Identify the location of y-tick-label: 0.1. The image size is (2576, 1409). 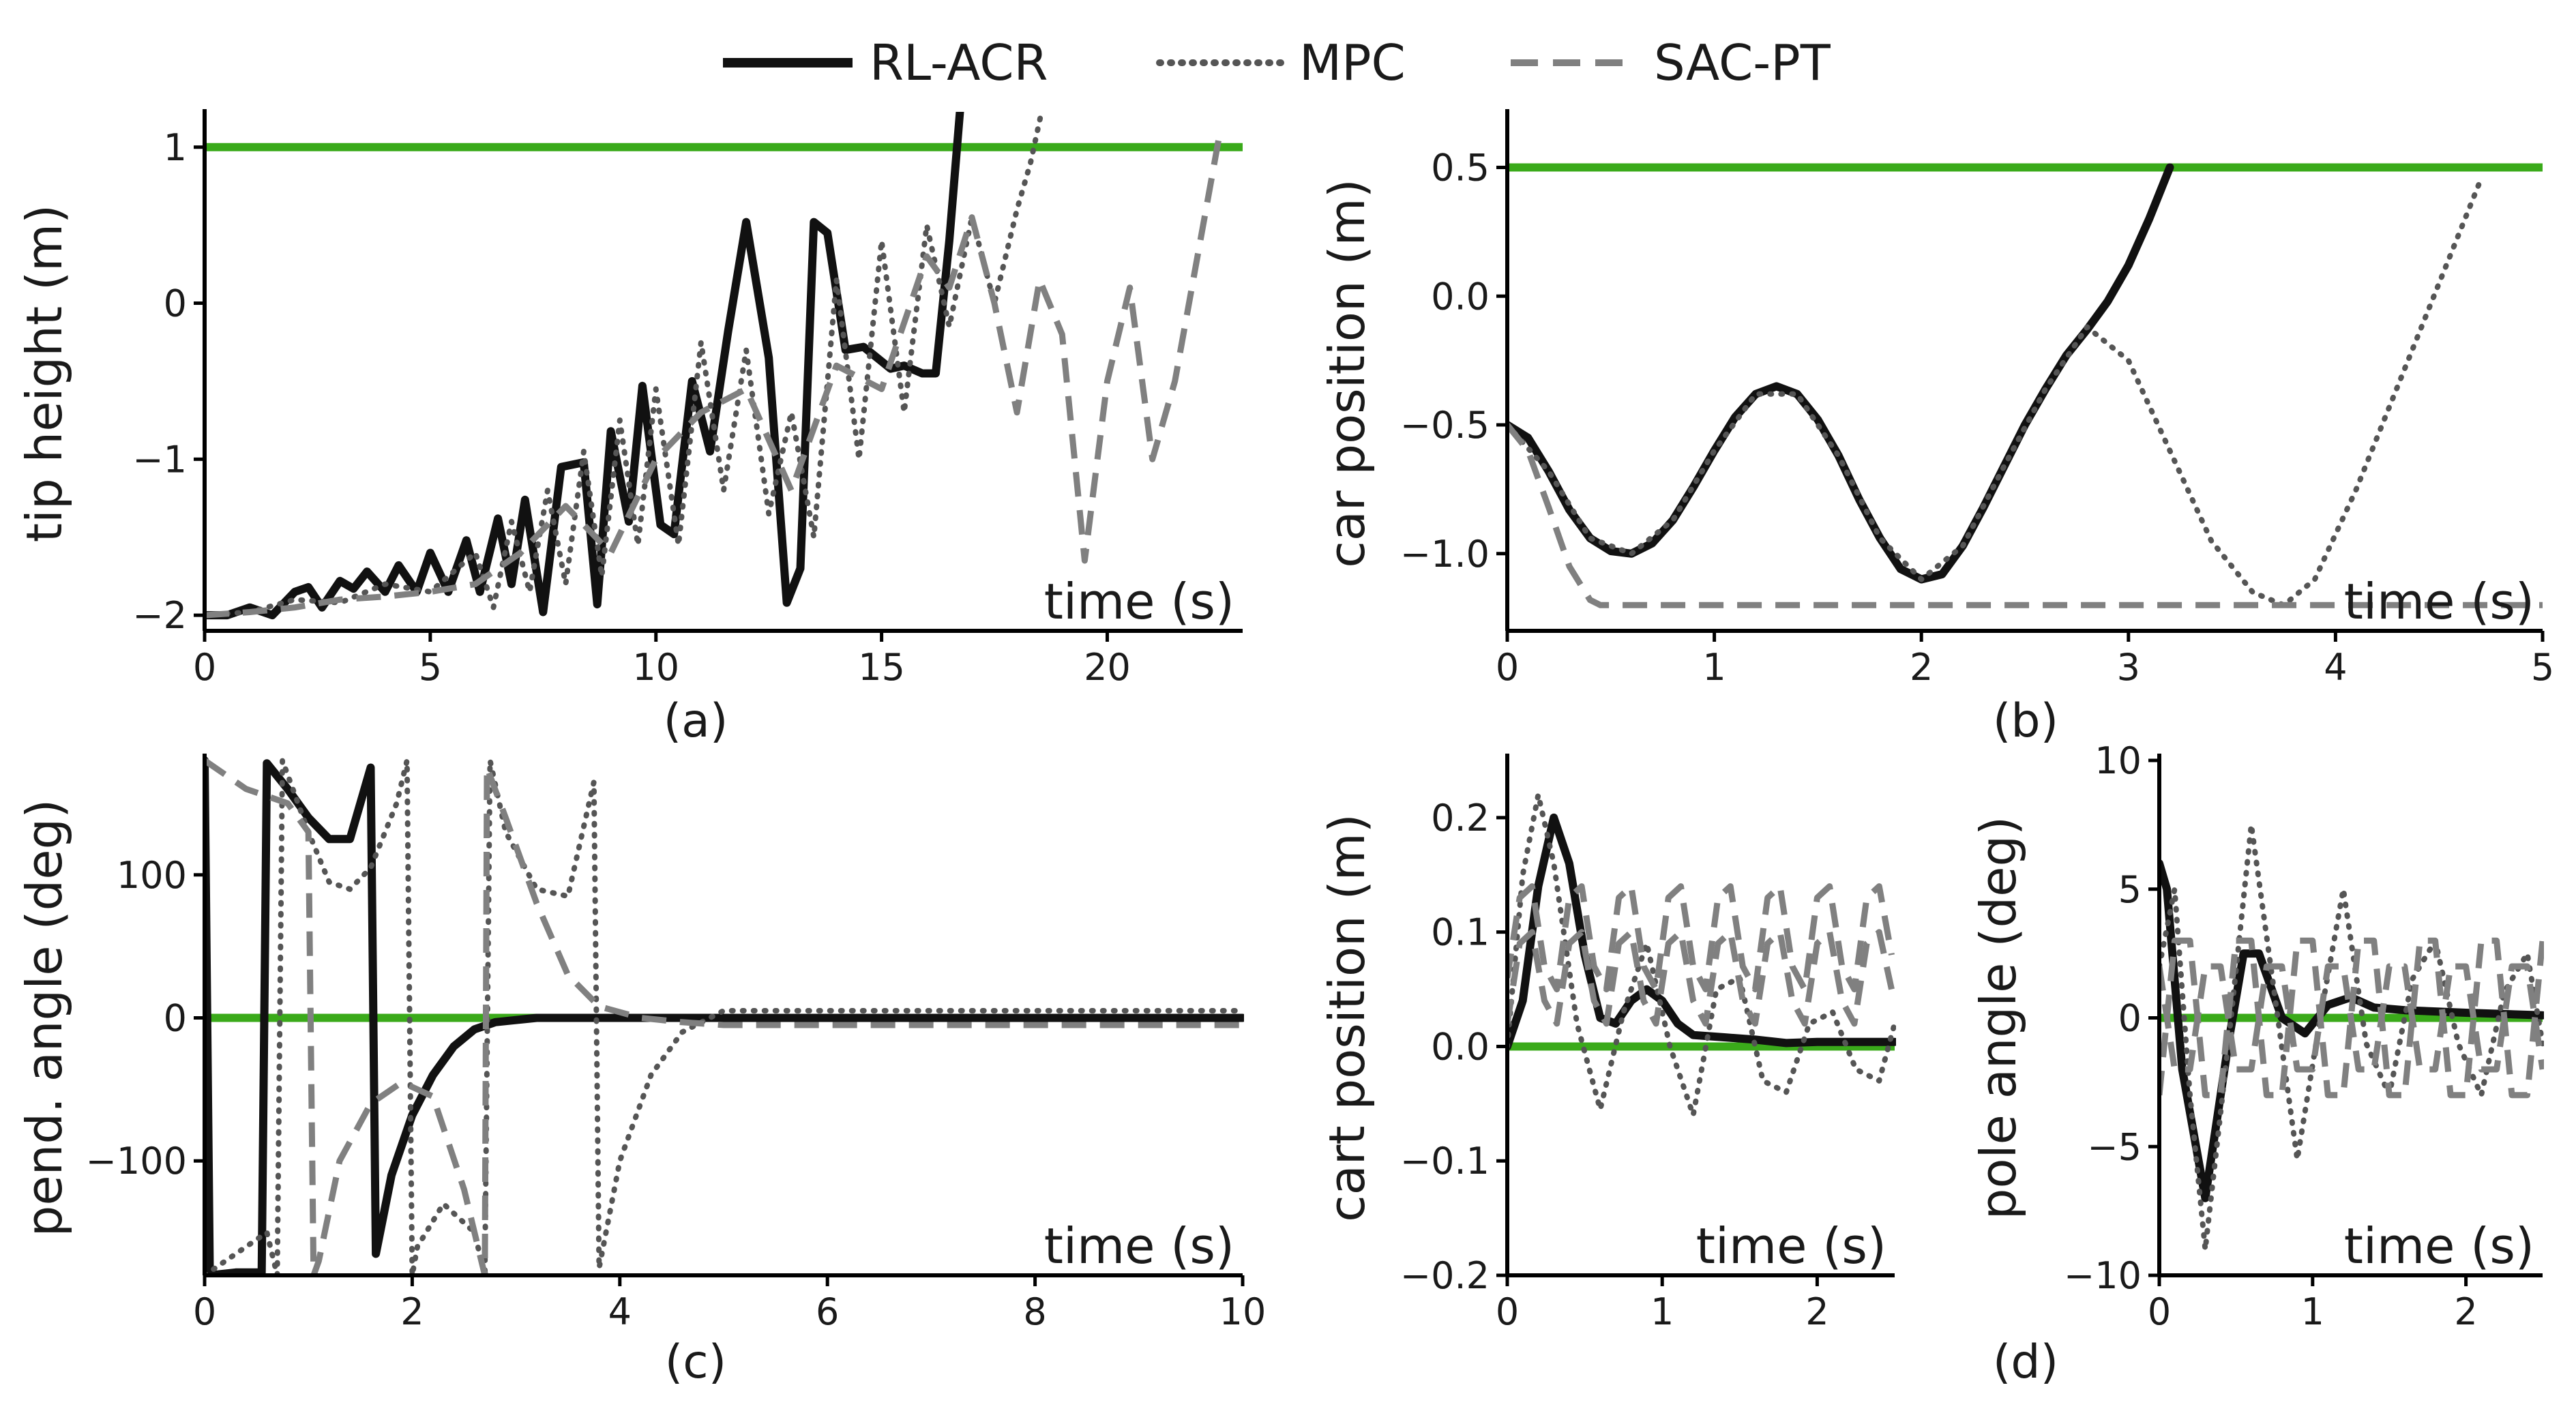
(1460, 932).